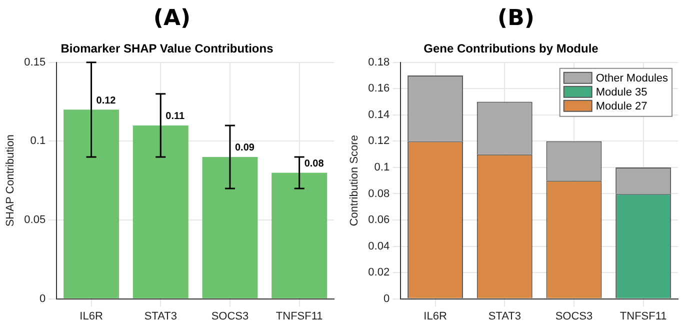 The image size is (688, 326). Describe the element at coordinates (379, 272) in the screenshot. I see `y-tick-label: 0.02` at that location.